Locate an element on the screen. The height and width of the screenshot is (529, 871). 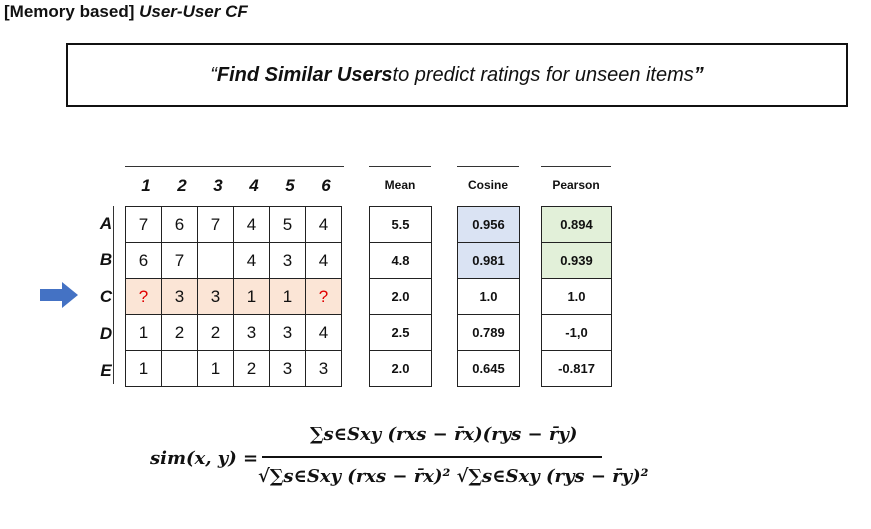
quote-rest: to predict ratings for unseen items is located at coordinates (543, 74).